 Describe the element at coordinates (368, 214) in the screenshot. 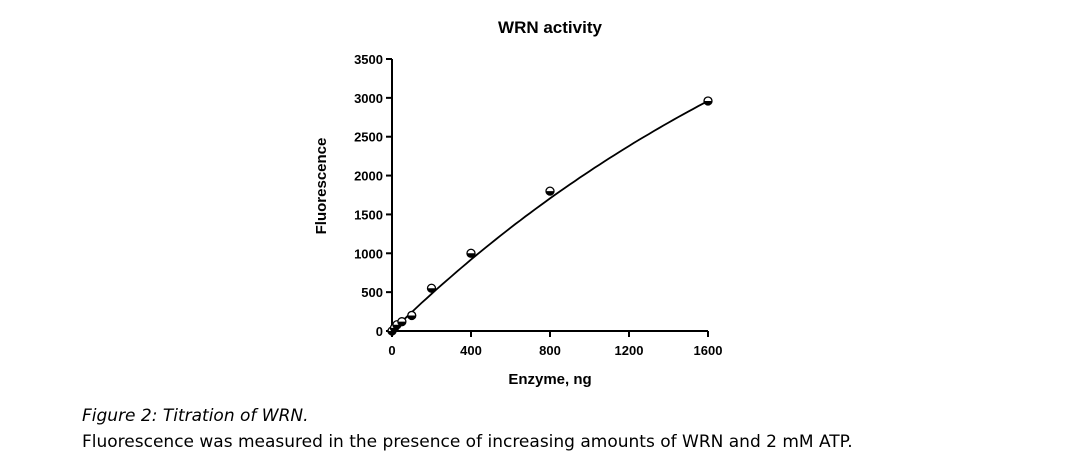

I see `y-tick-label: 1500` at that location.